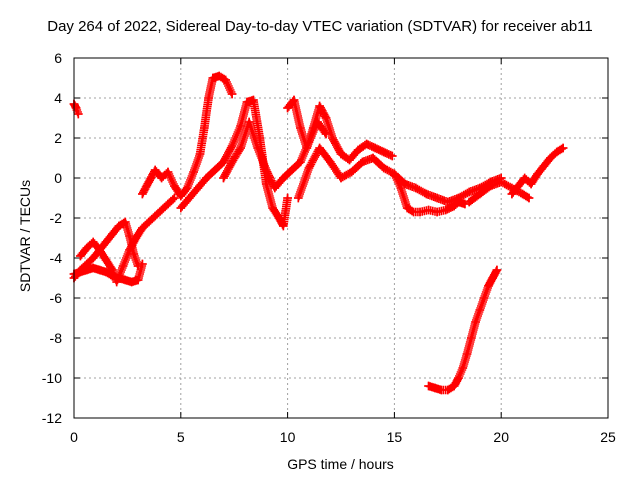  I want to click on x-tick-label: 20, so click(501, 437).